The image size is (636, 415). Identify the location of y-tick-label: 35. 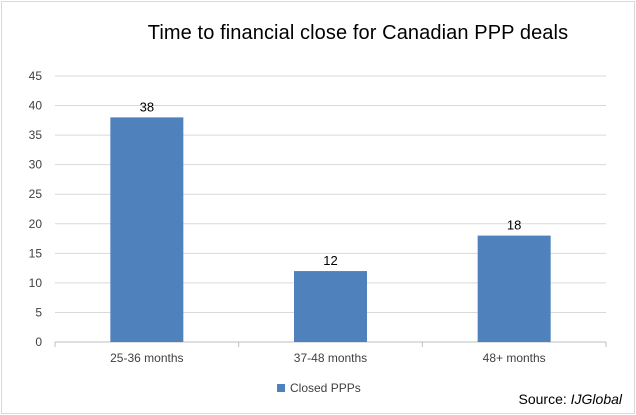
(36, 135).